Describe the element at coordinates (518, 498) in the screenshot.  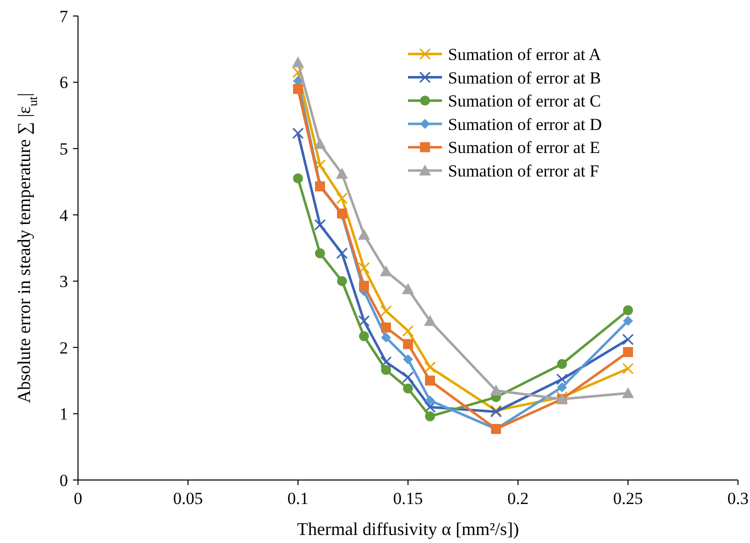
I see `x-tick-label: 0.2` at that location.